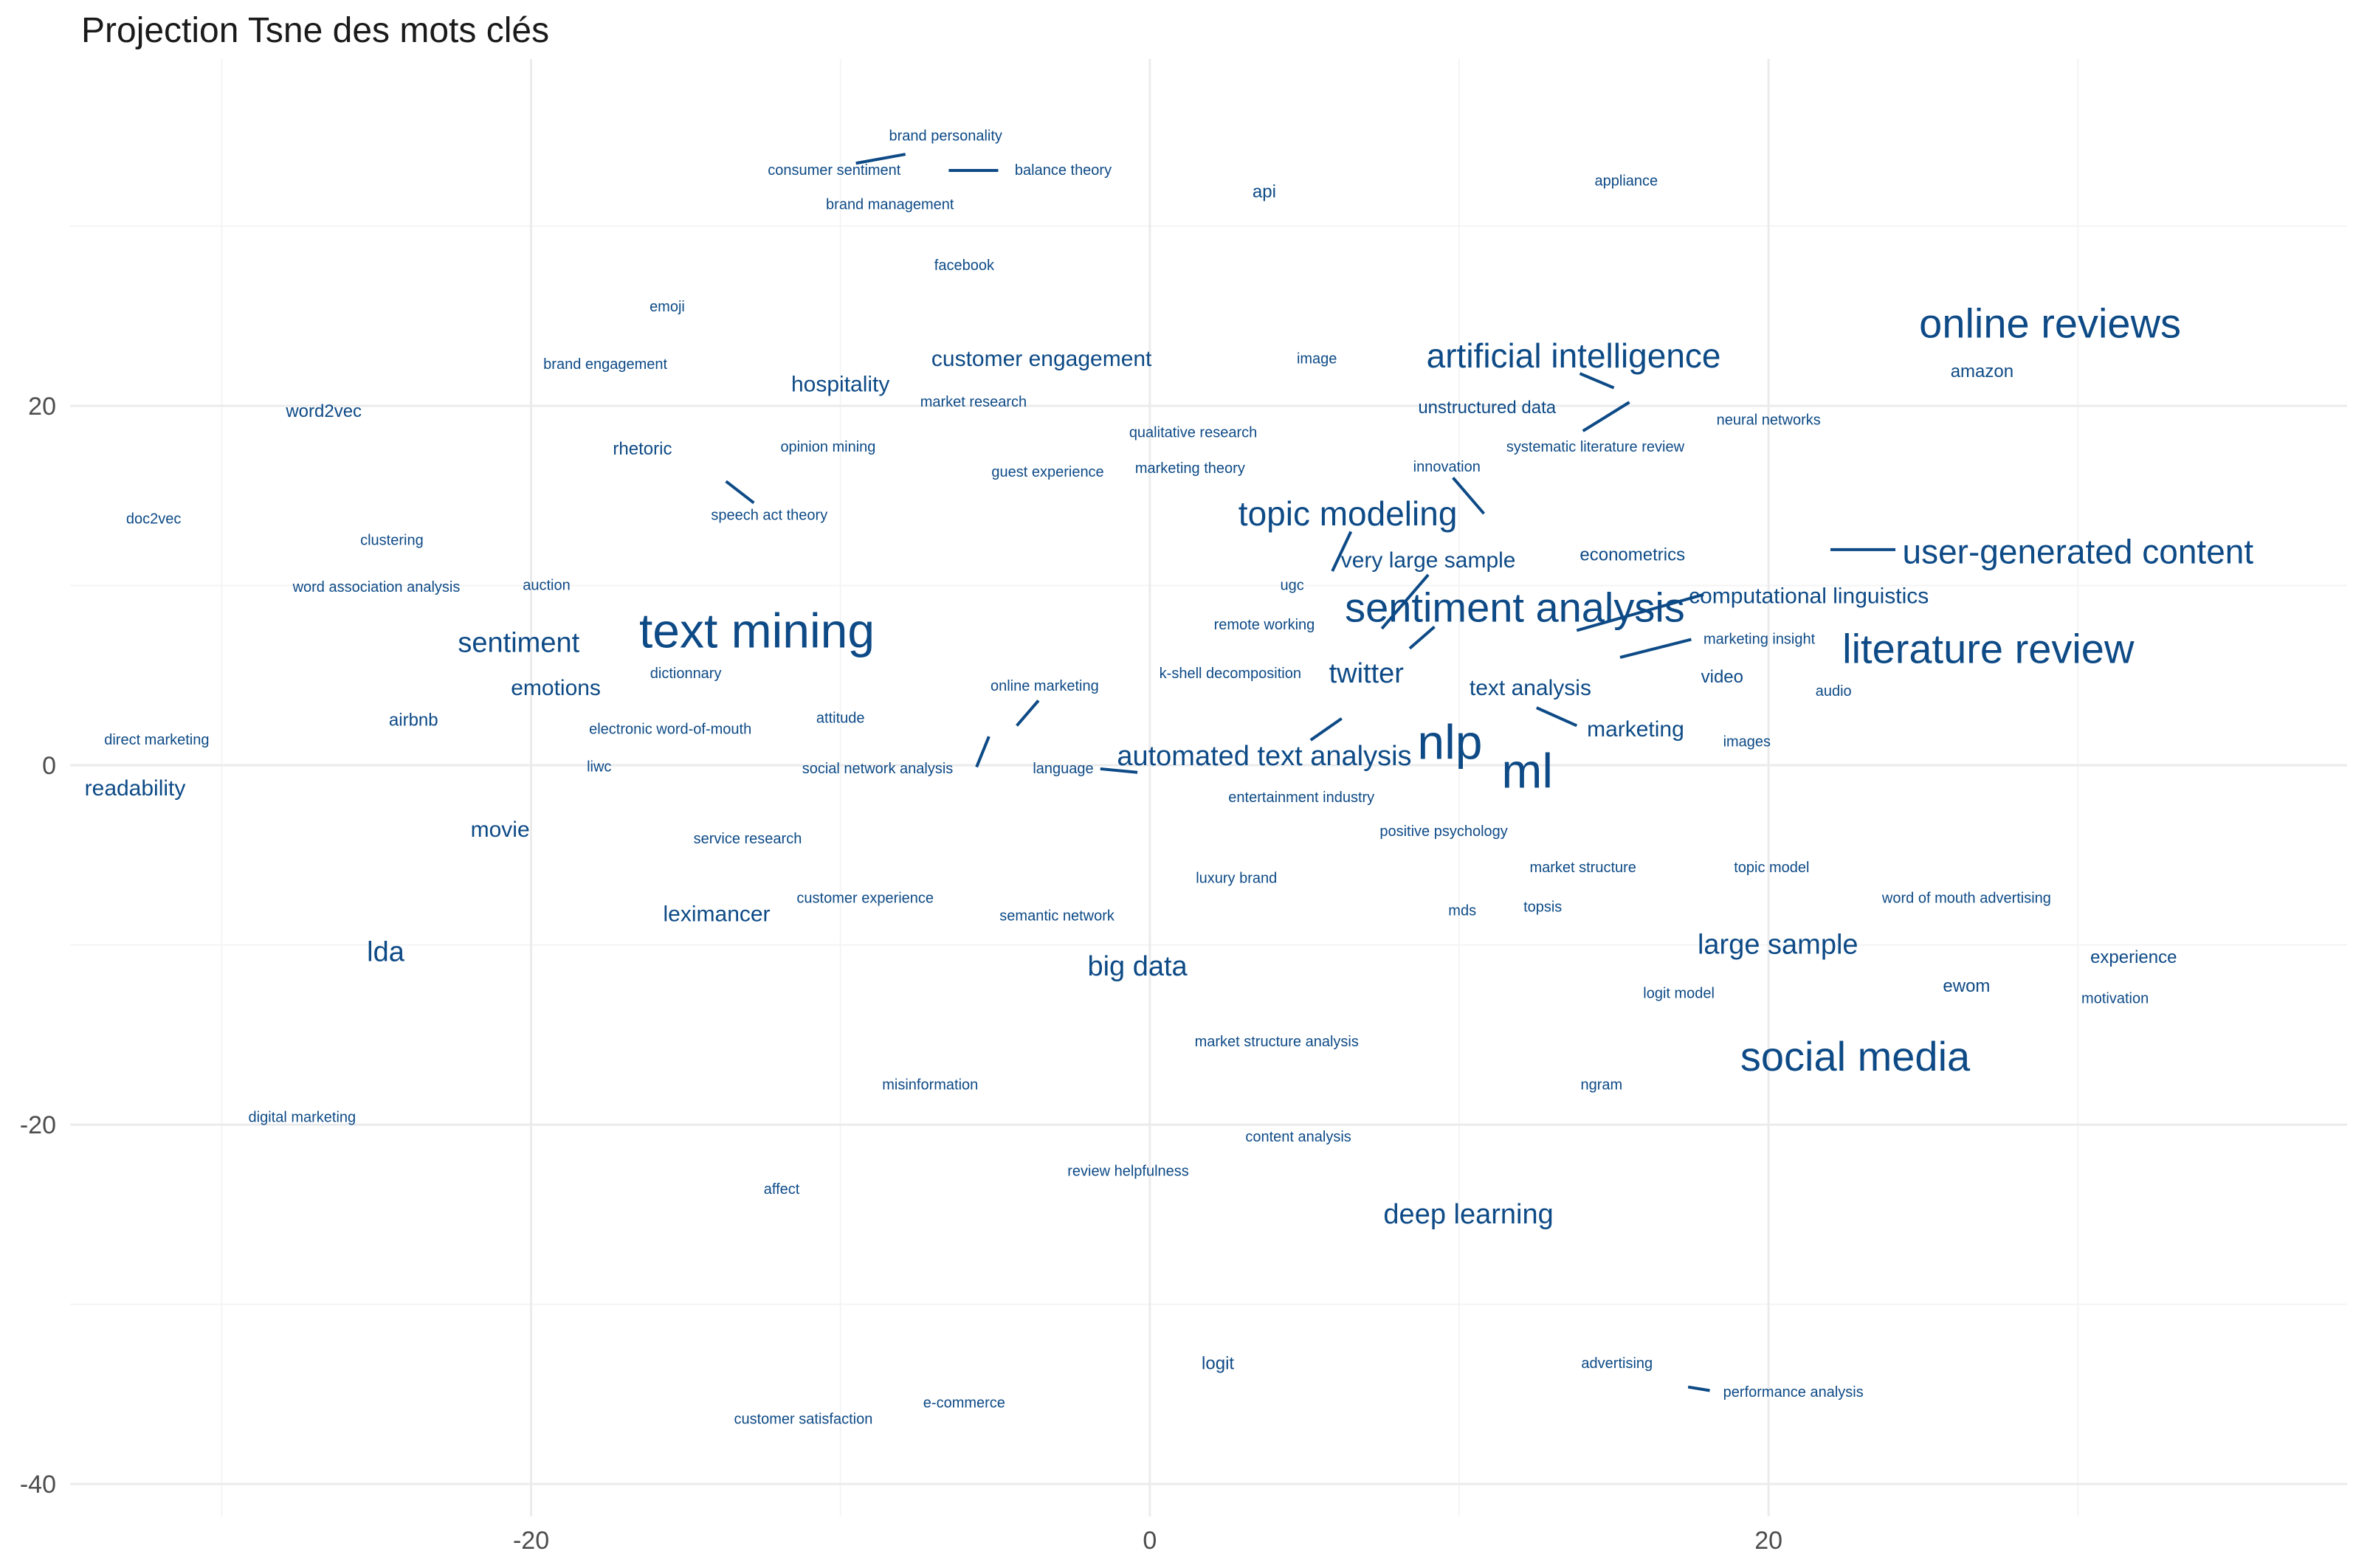  Describe the element at coordinates (599, 767) in the screenshot. I see `word-label: liwc` at that location.